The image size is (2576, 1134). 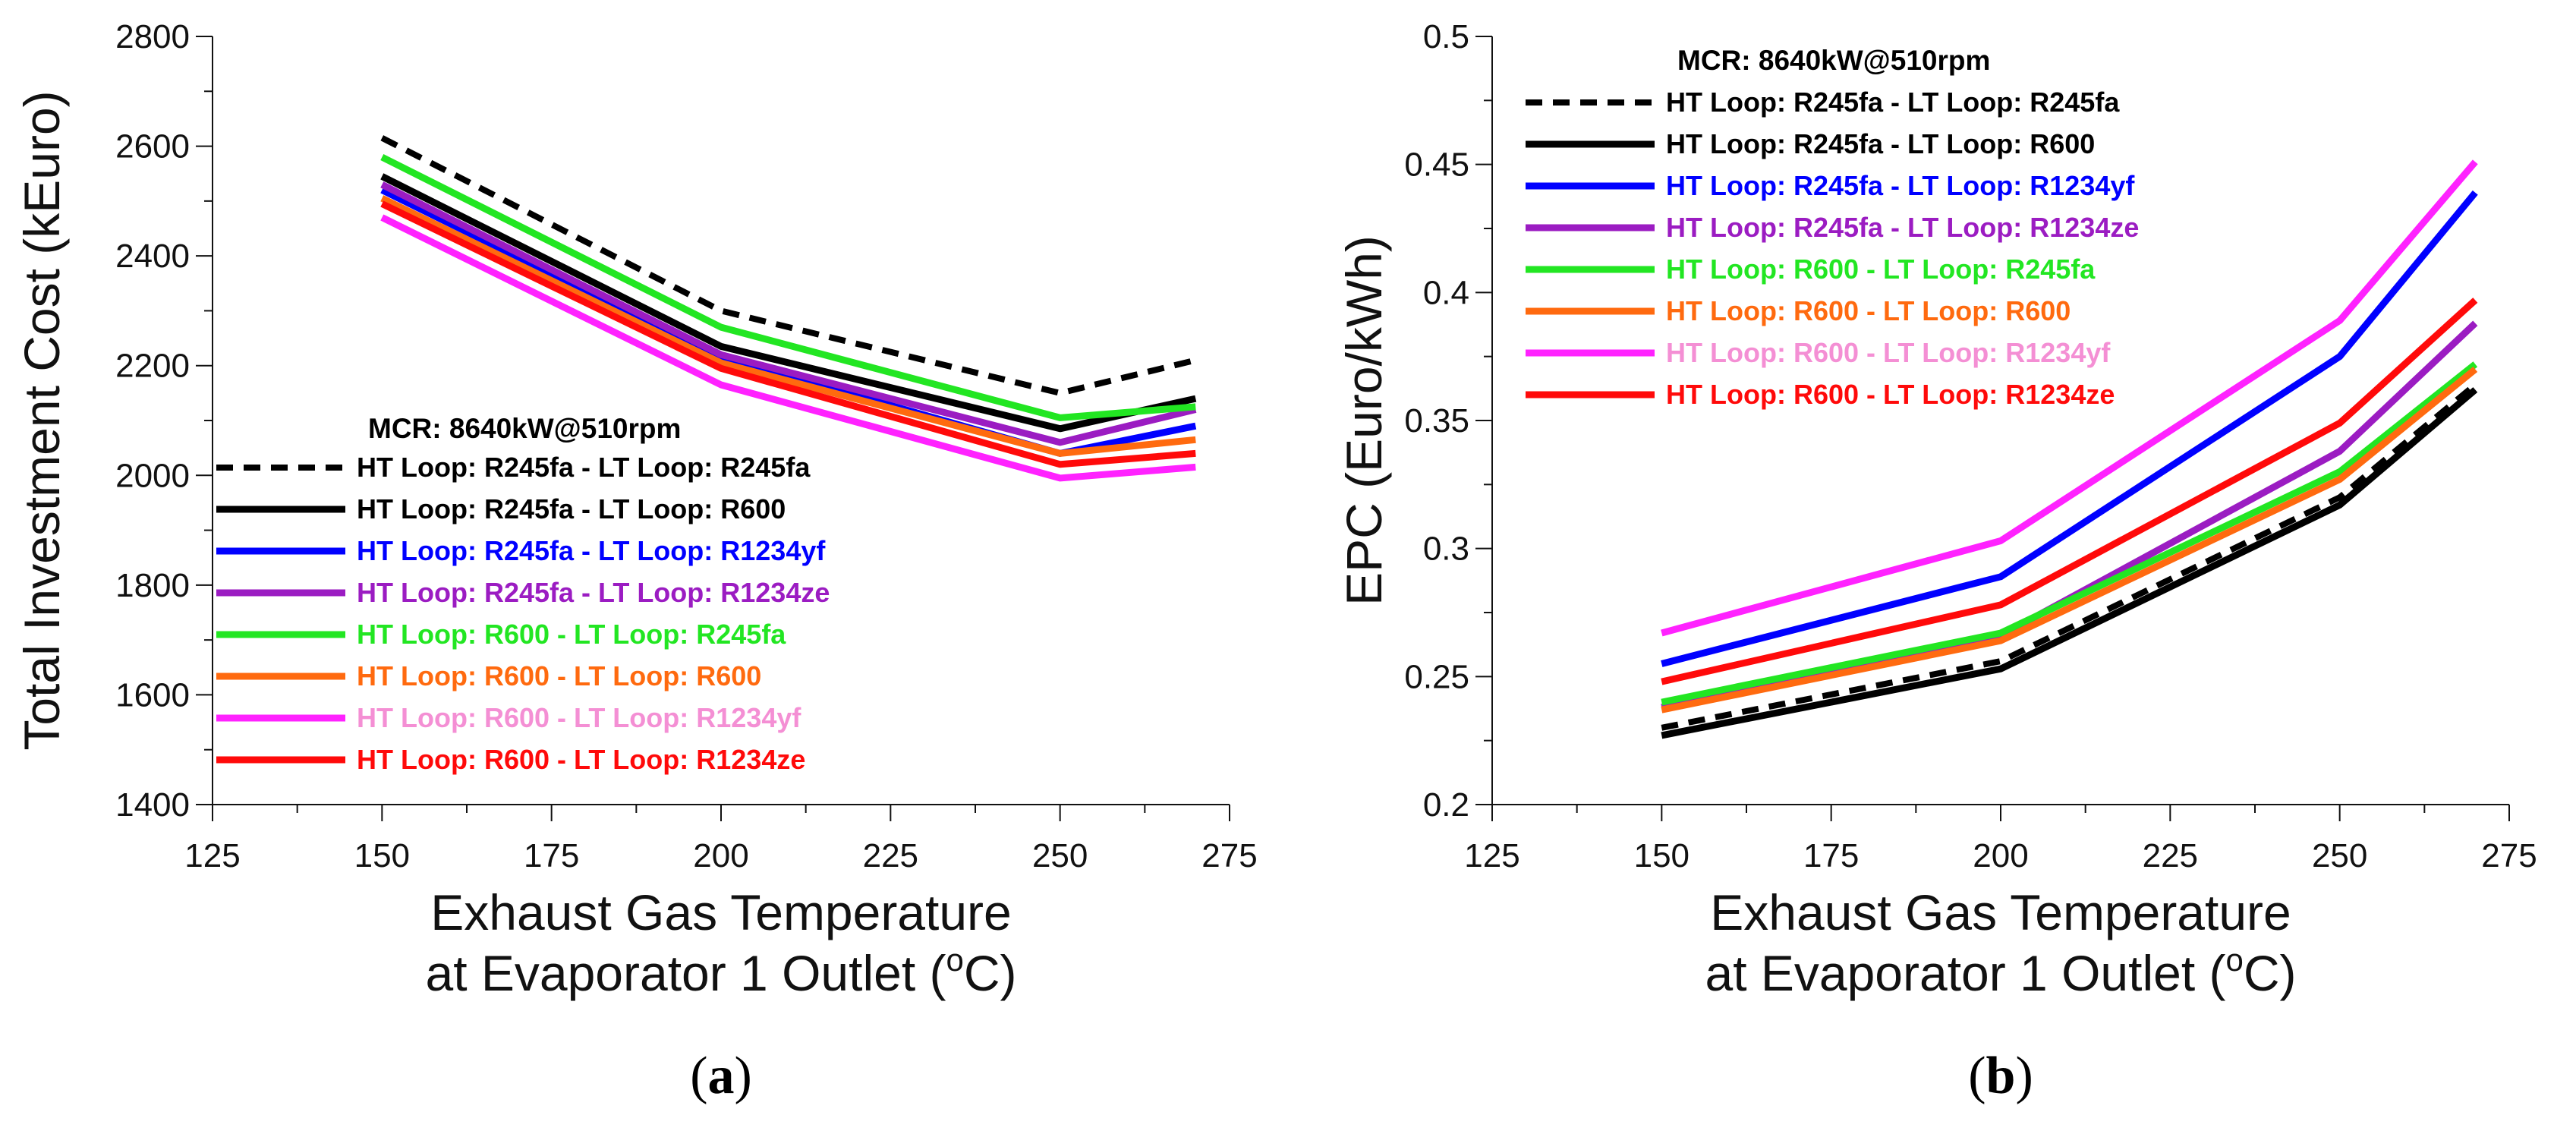 What do you see at coordinates (152, 366) in the screenshot?
I see `y-tick-label: 2200` at bounding box center [152, 366].